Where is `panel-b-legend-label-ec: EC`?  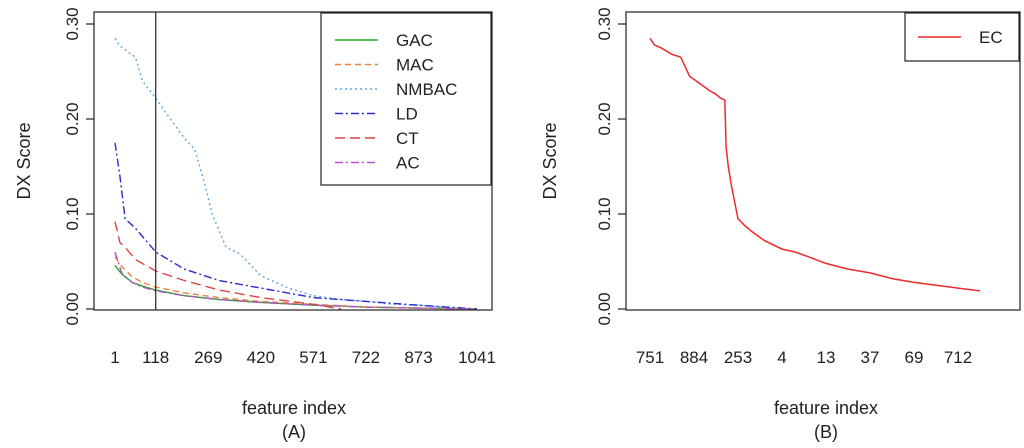
panel-b-legend-label-ec: EC is located at coordinates (991, 37).